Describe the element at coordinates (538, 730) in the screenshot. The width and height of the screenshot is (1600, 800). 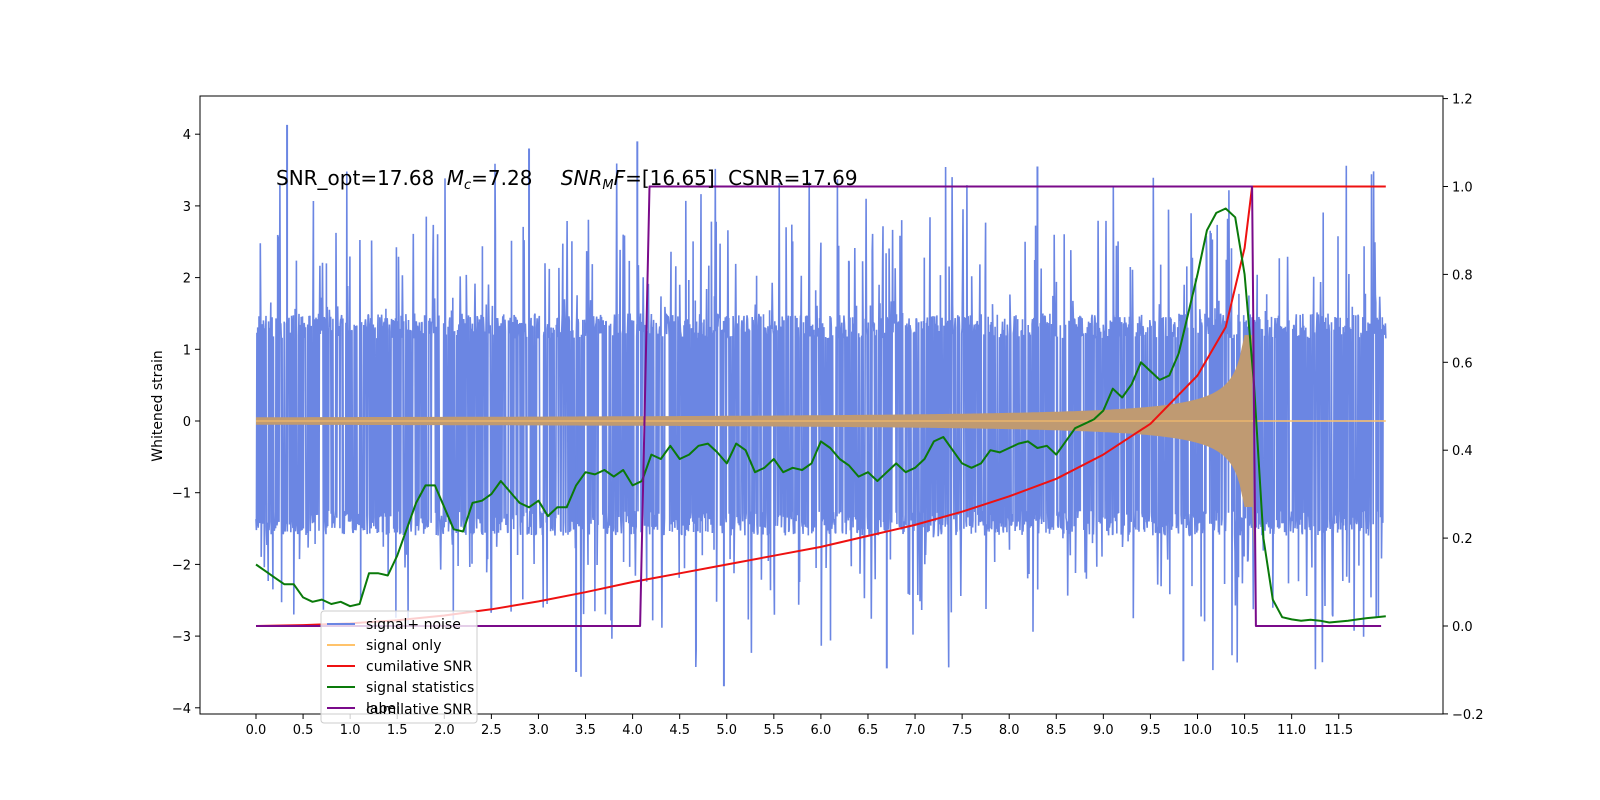
I see `x-tick-label: 3.0` at that location.